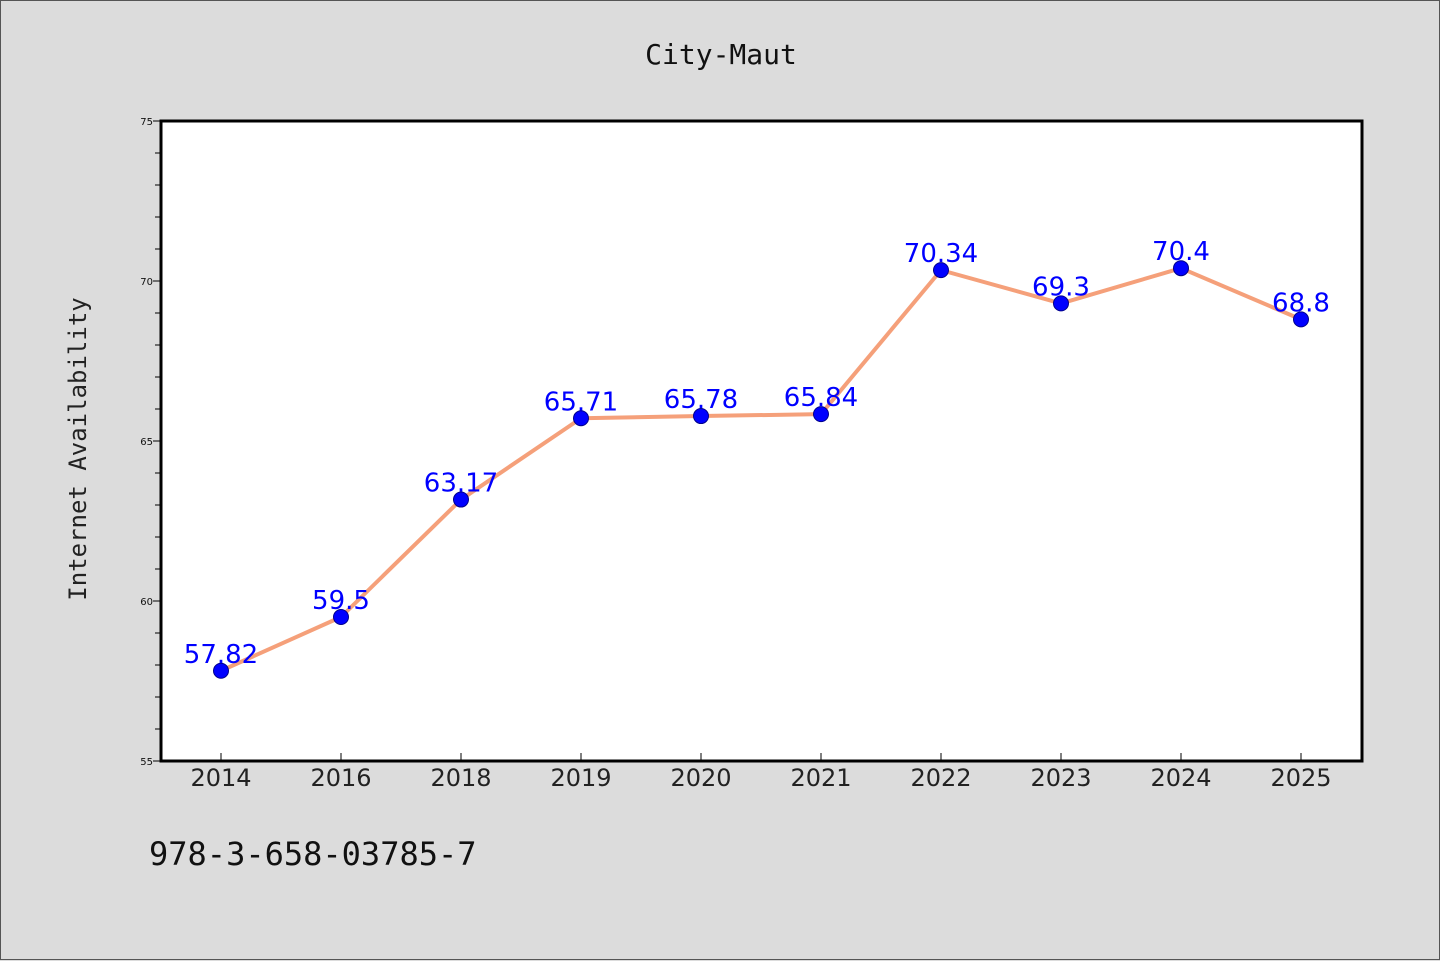  Describe the element at coordinates (1060, 778) in the screenshot. I see `x-tick-label: 2023` at that location.